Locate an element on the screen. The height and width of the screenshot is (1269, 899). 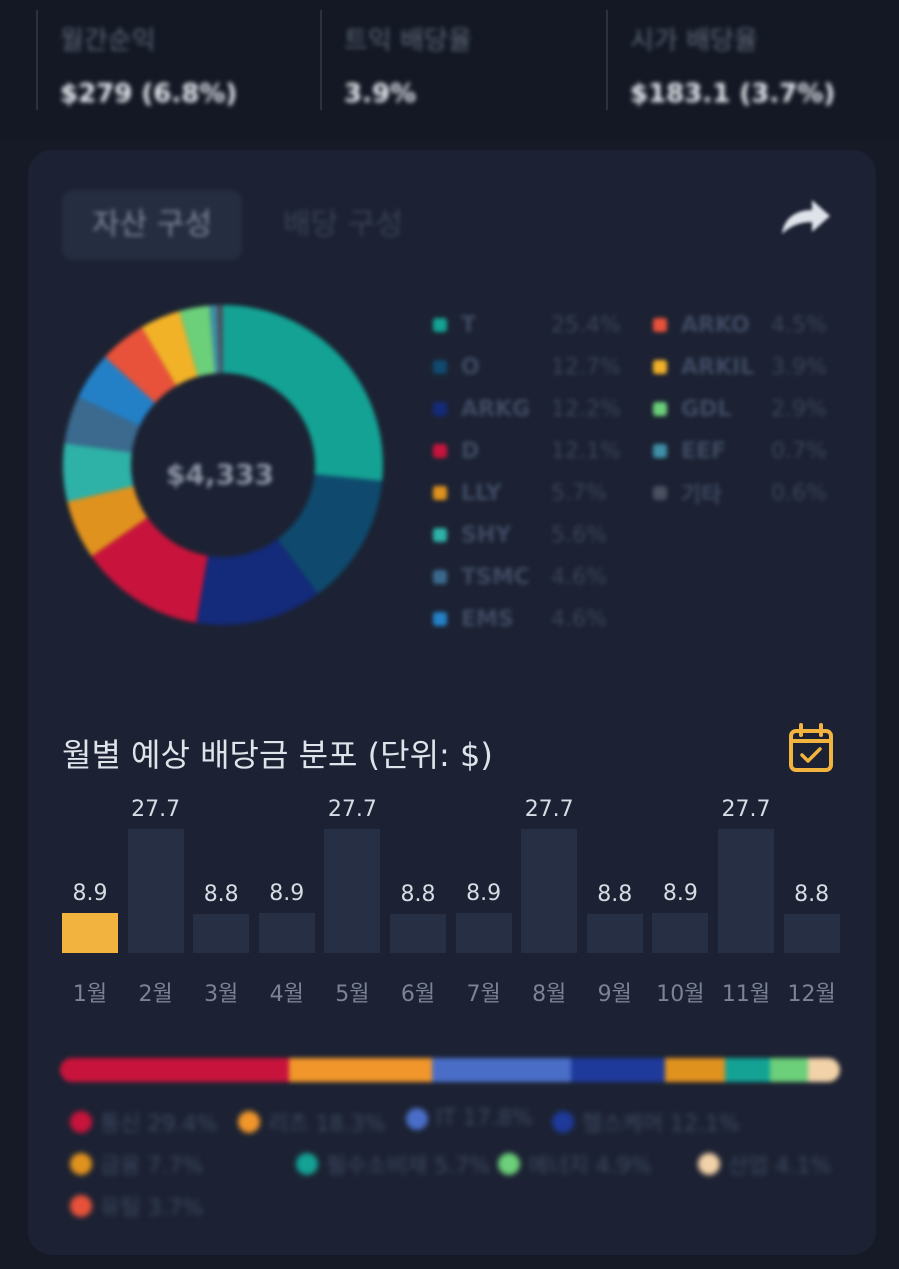
asset-donut-chart is located at coordinates (222, 465).